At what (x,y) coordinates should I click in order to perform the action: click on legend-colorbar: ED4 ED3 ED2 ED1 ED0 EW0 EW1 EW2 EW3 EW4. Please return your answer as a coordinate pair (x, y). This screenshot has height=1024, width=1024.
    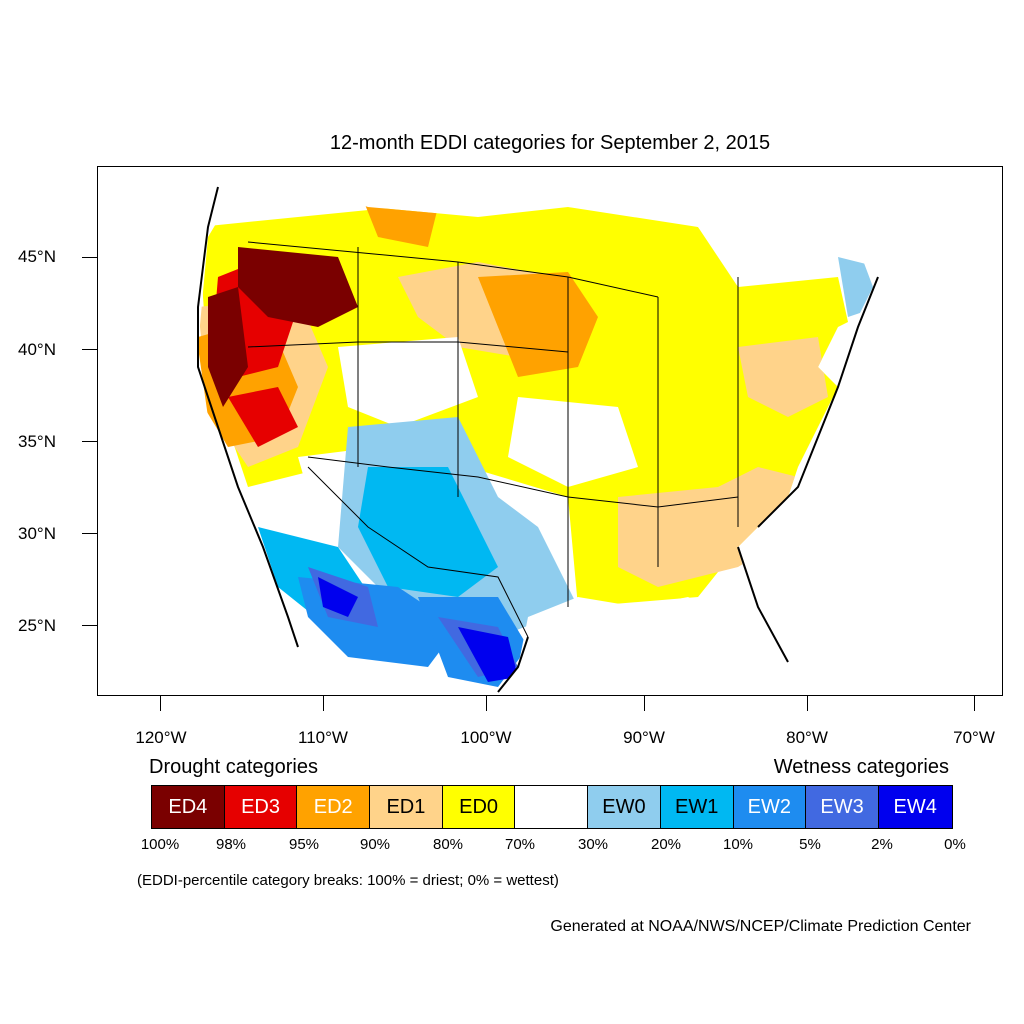
    Looking at the image, I should click on (552, 807).